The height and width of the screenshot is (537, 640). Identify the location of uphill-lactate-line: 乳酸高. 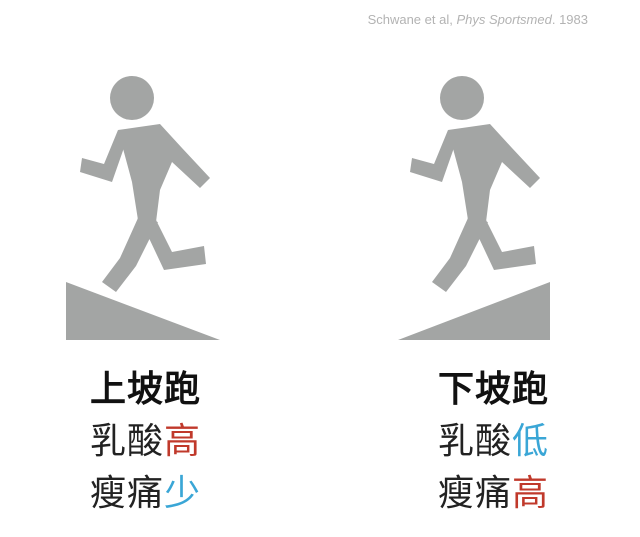
(145, 442).